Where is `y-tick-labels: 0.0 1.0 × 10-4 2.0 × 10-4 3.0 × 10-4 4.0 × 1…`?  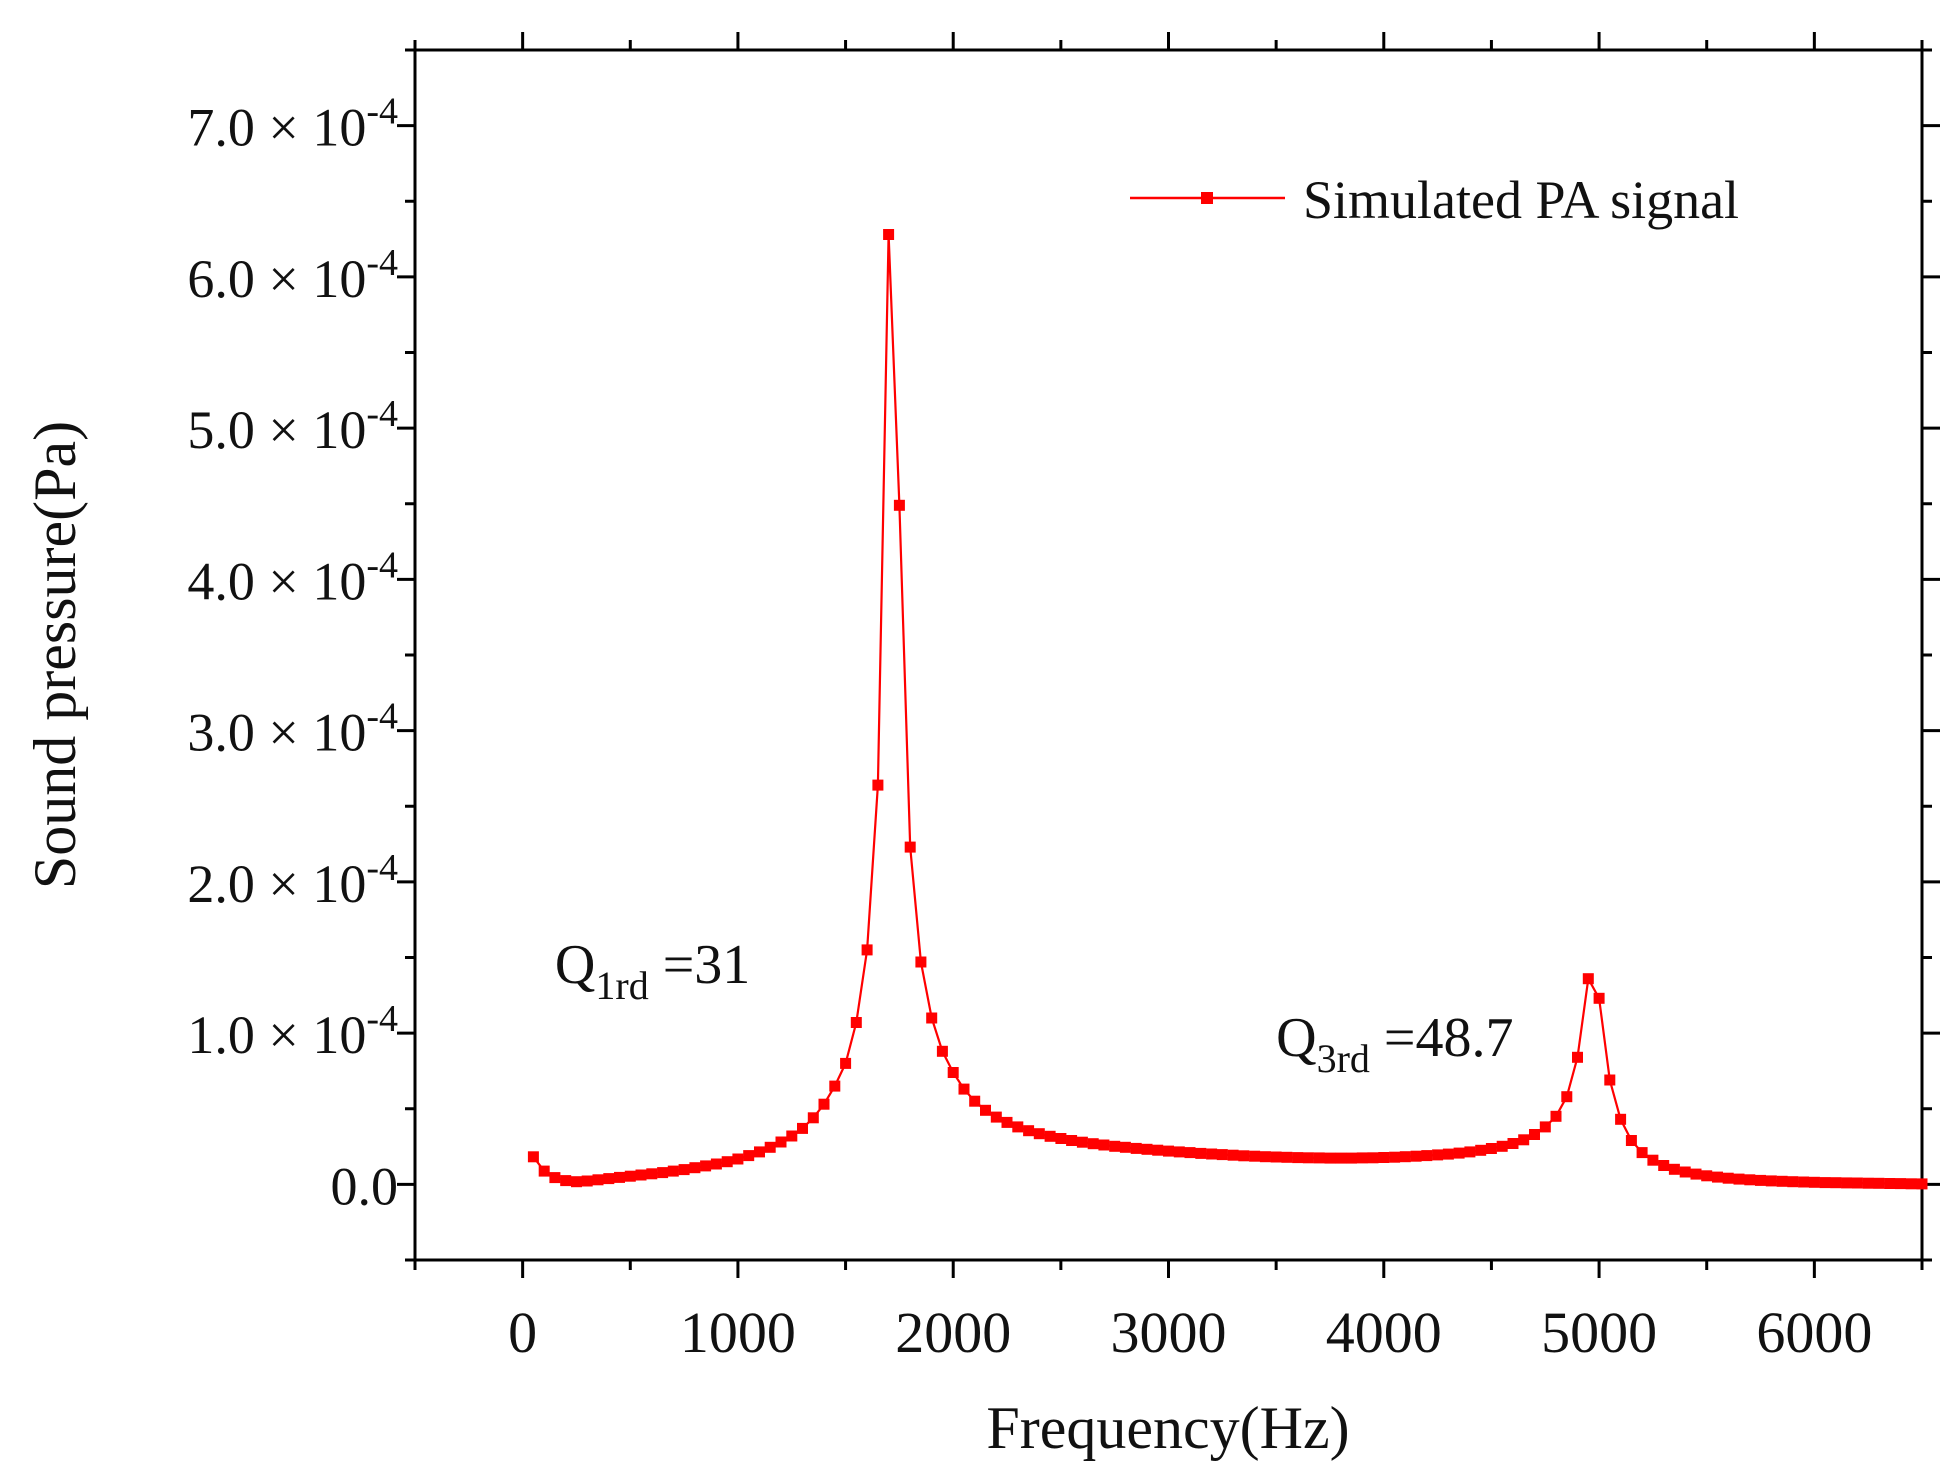 y-tick-labels: 0.0 1.0 × 10-4 2.0 × 10-4 3.0 × 10-4 4.0 × 1… is located at coordinates (292, 654).